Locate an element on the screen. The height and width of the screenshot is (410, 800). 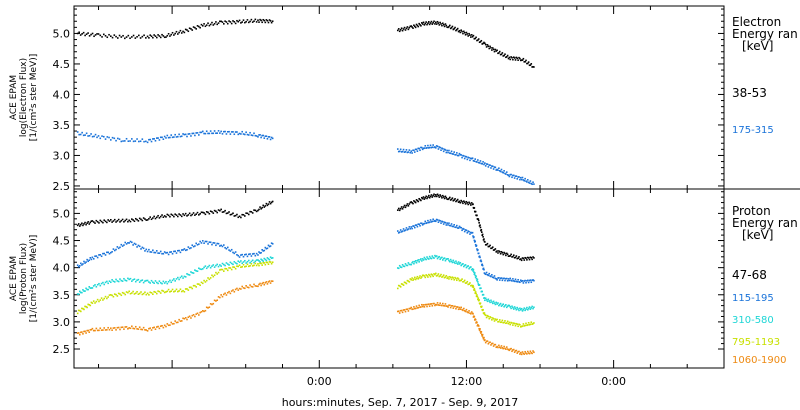
legend-title-line: Energy ran is located at coordinates (765, 34).